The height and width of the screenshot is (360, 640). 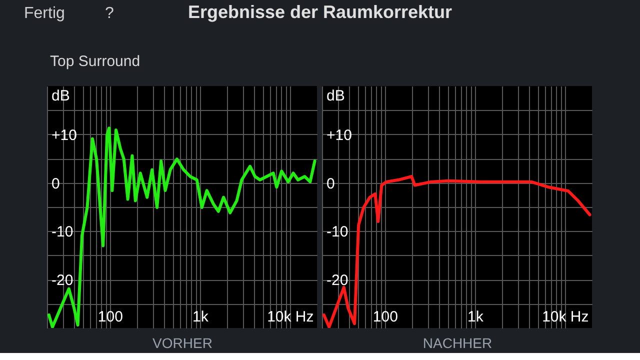 I want to click on chart-title: Ergebnisse der Raumkorrektur, so click(x=320, y=12).